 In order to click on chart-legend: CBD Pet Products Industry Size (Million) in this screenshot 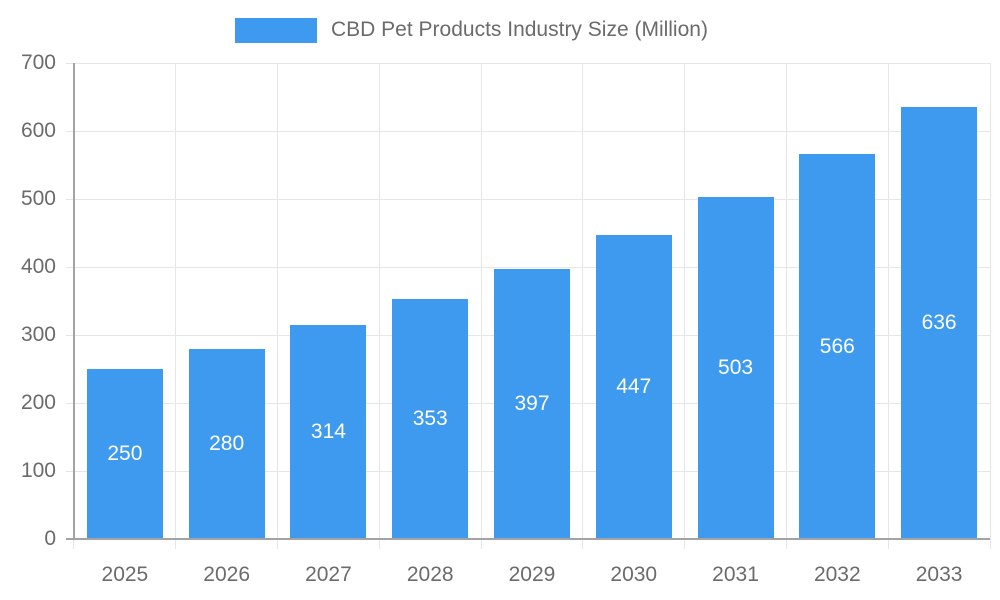, I will do `click(471, 30)`.